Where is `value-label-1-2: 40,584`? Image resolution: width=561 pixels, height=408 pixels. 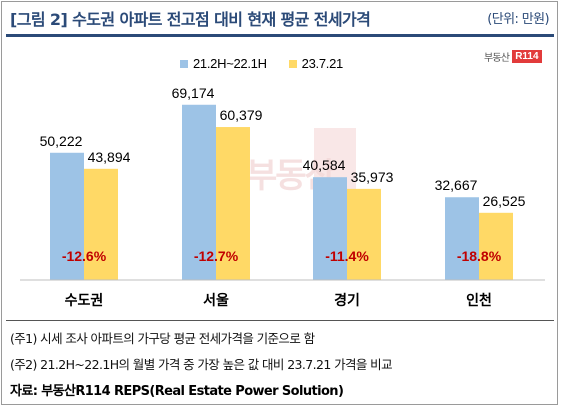
value-label-1-2: 40,584 is located at coordinates (324, 165).